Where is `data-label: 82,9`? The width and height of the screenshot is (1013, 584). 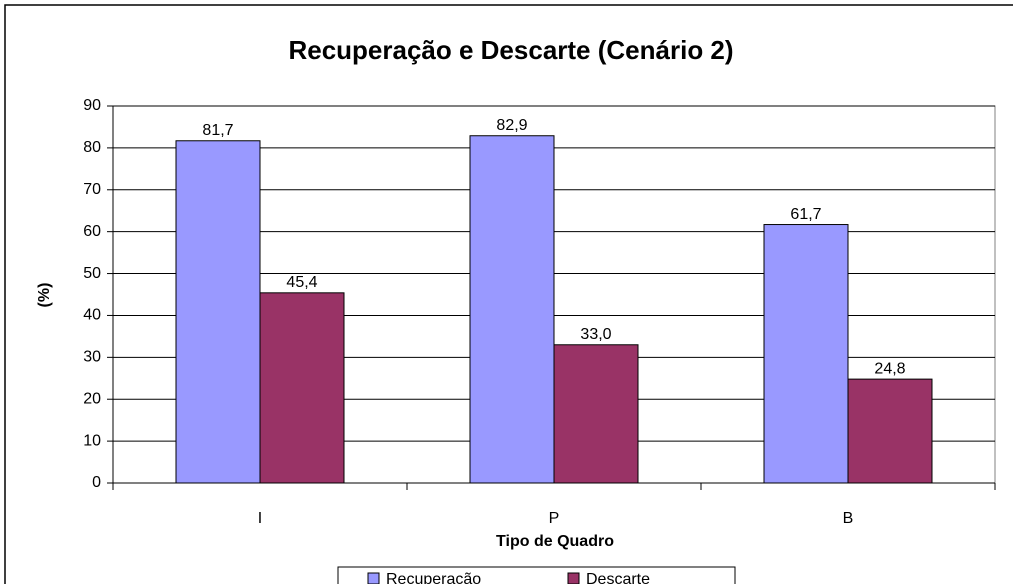 data-label: 82,9 is located at coordinates (511, 125).